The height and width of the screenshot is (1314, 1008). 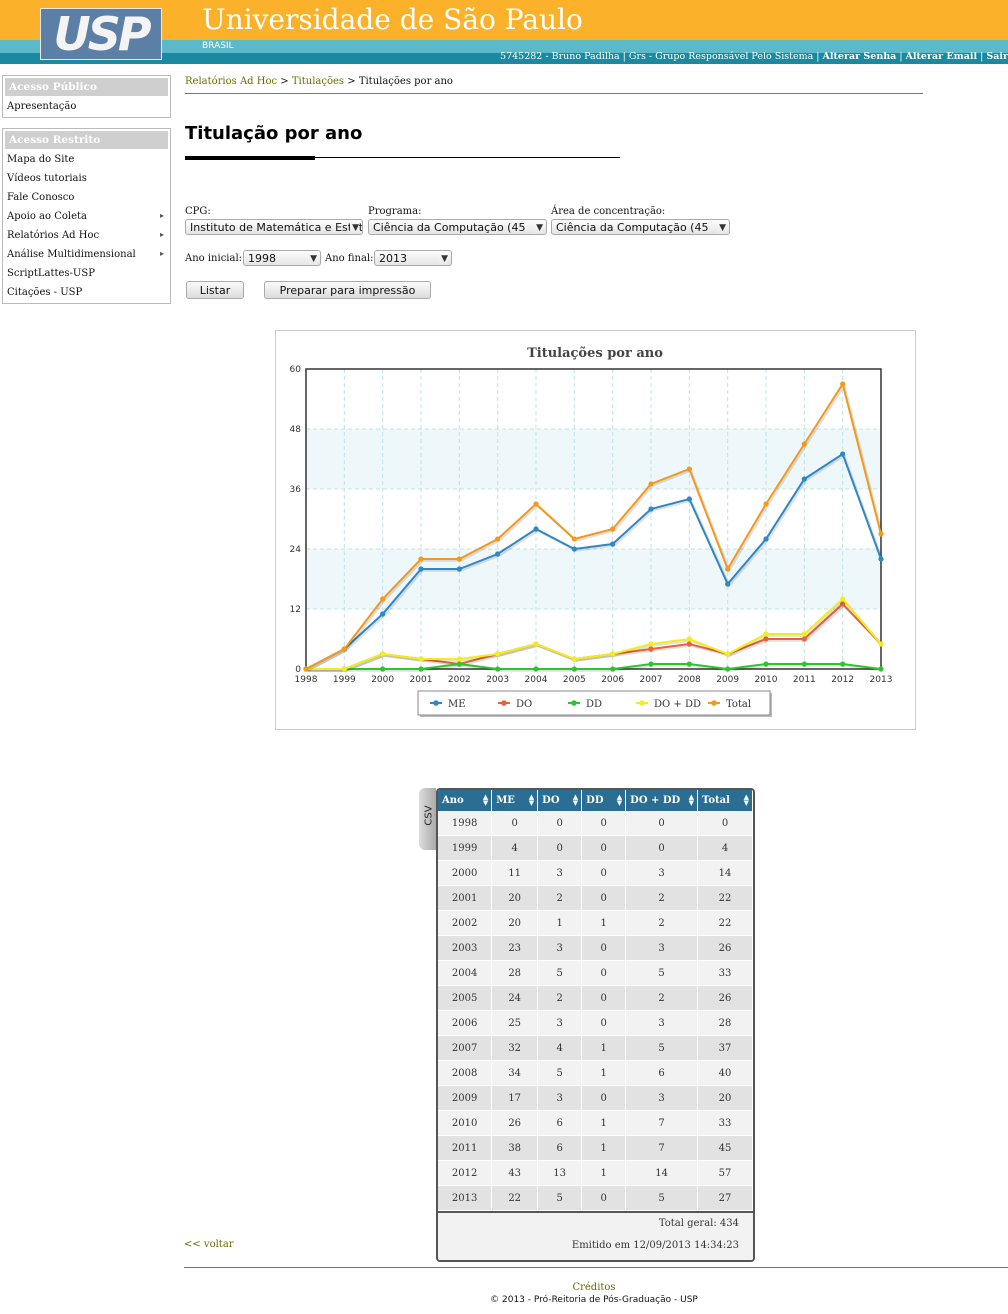 What do you see at coordinates (595, 973) in the screenshot?
I see `table-row: 2004 28 5 0 5 33` at bounding box center [595, 973].